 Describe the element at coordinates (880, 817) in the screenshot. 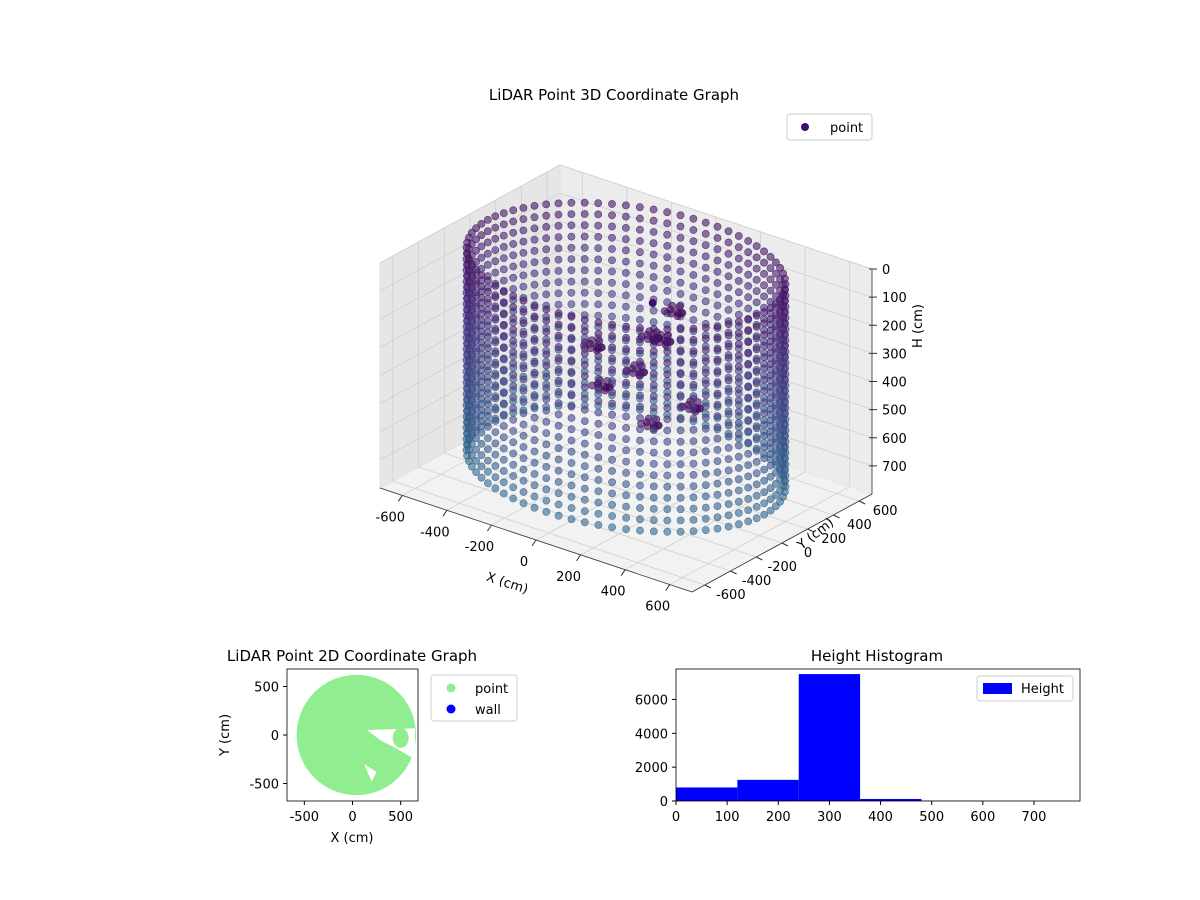

I see `x-tick-label: 400` at that location.